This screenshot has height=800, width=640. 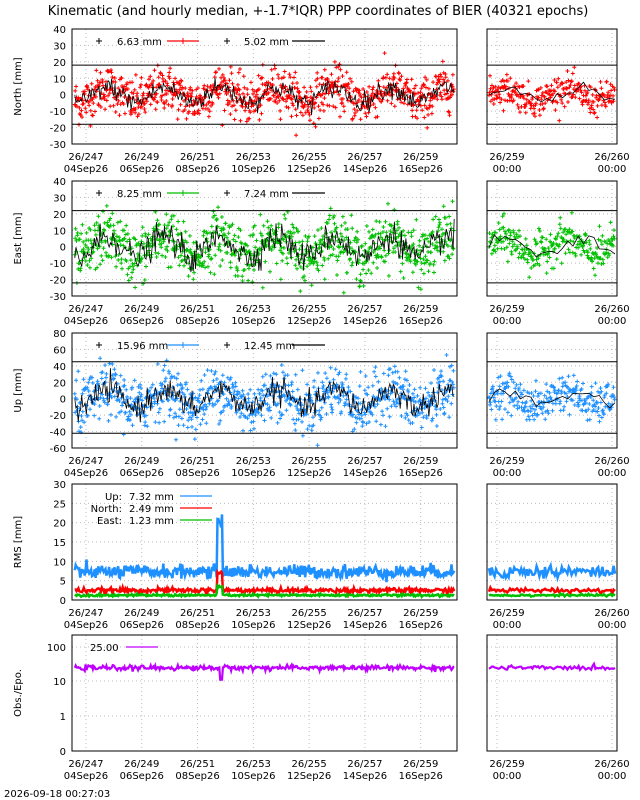 What do you see at coordinates (269, 346) in the screenshot?
I see `legend-entry-median: 12.45 mm` at bounding box center [269, 346].